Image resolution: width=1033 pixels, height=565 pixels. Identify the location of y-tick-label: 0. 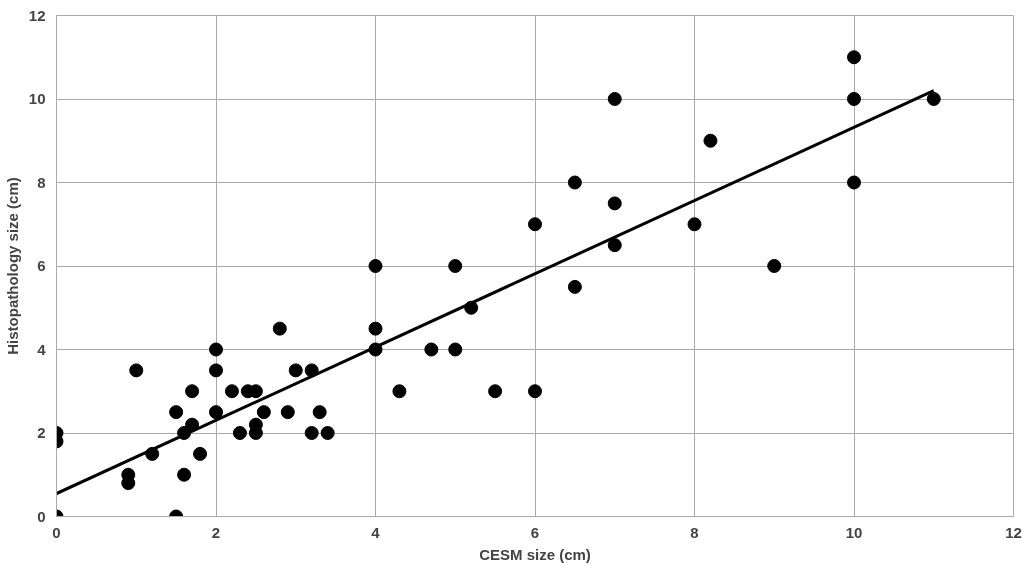
(41, 516).